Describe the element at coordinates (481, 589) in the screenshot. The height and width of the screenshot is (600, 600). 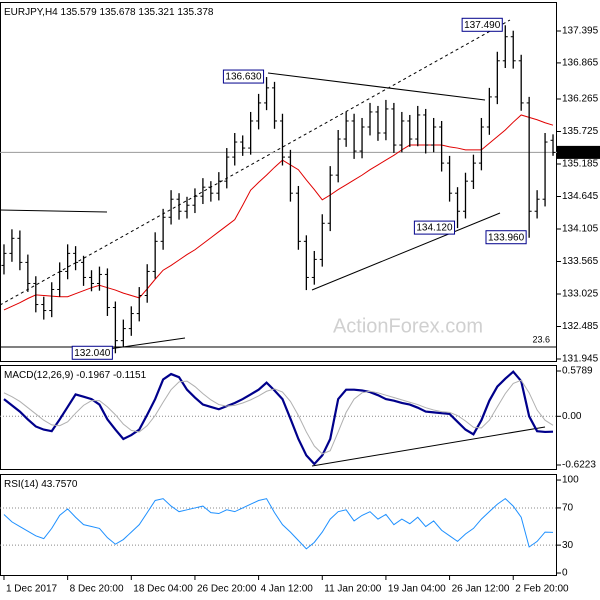
I see `x-tick-label: 26 Jan 12:00` at that location.